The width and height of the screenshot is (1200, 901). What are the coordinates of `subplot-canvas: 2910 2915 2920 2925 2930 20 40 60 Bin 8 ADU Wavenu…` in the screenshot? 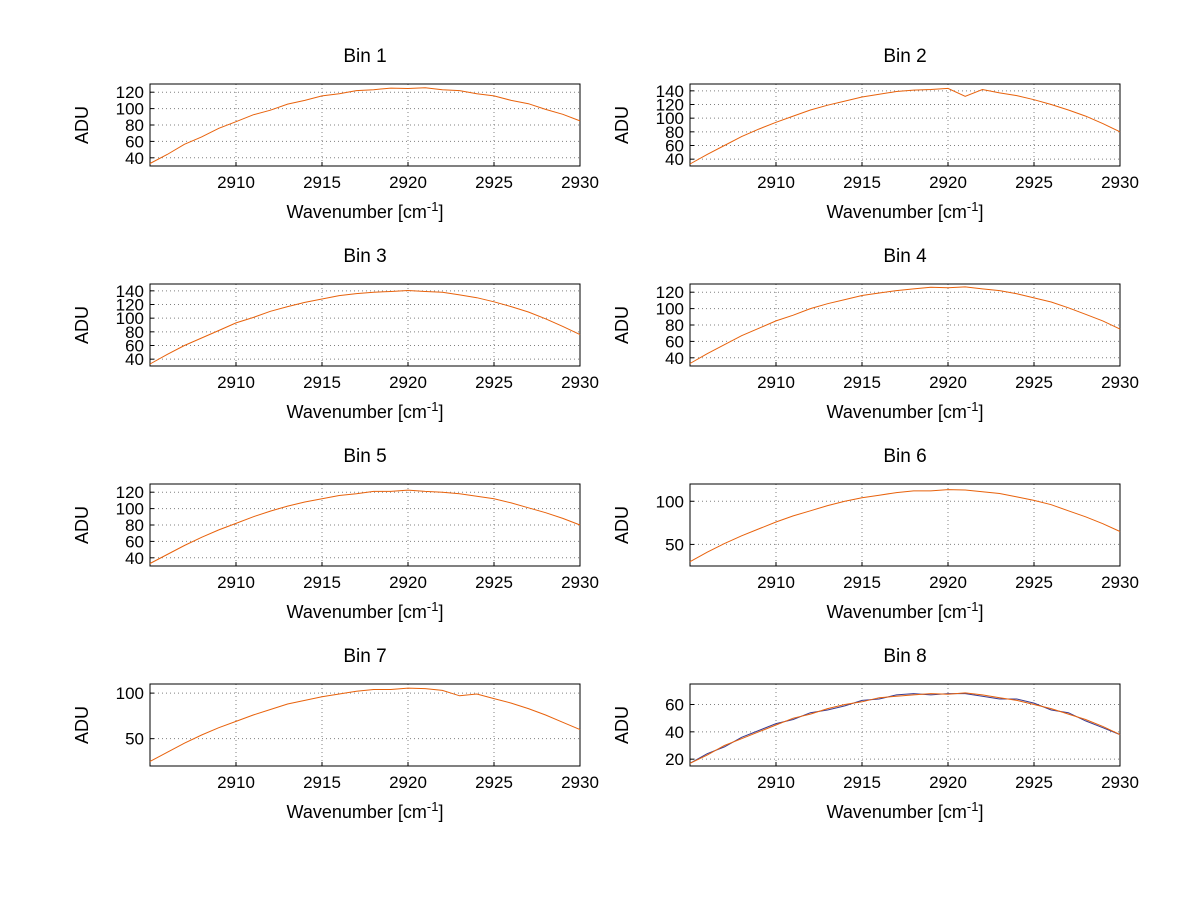 It's located at (875, 734).